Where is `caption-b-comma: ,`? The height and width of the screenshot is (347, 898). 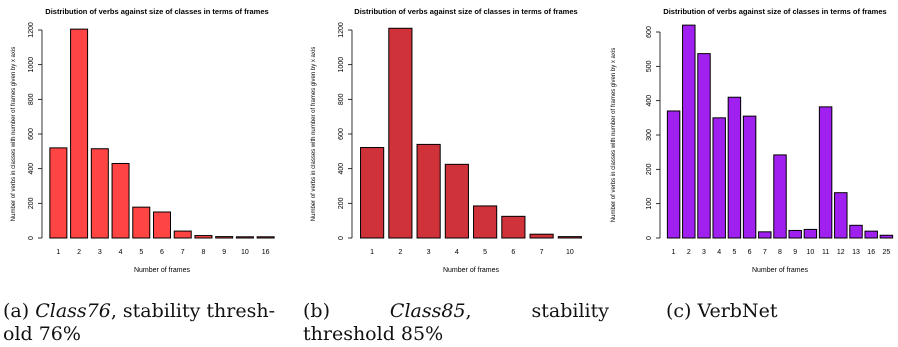
caption-b-comma: , is located at coordinates (468, 311).